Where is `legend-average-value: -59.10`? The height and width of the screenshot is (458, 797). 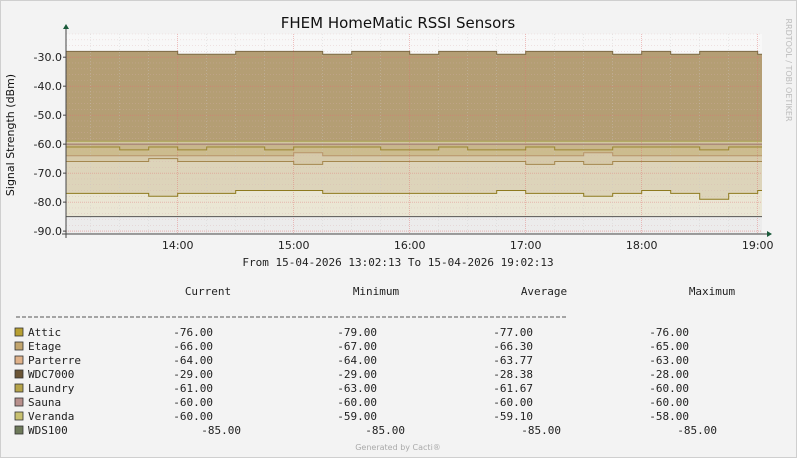 legend-average-value: -59.10 is located at coordinates (513, 416).